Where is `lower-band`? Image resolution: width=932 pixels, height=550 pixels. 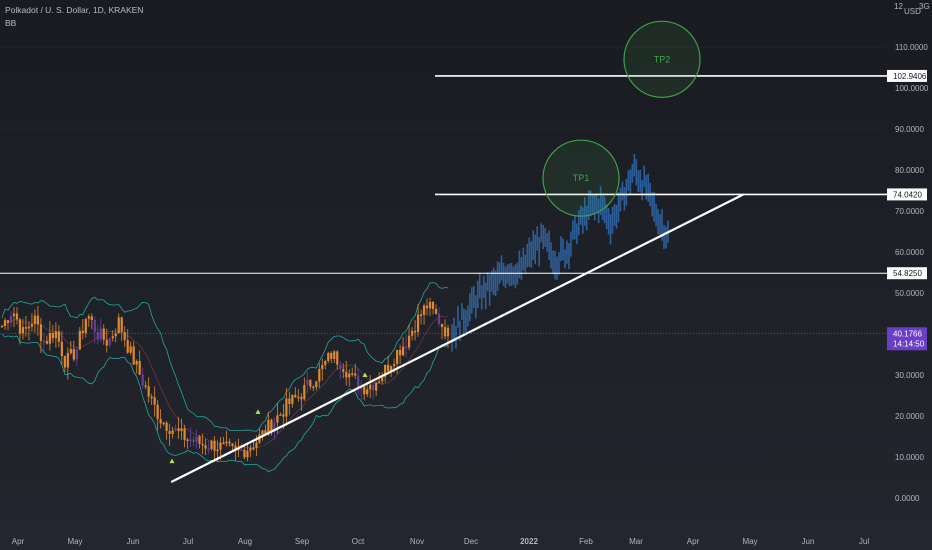 lower-band is located at coordinates (225, 403).